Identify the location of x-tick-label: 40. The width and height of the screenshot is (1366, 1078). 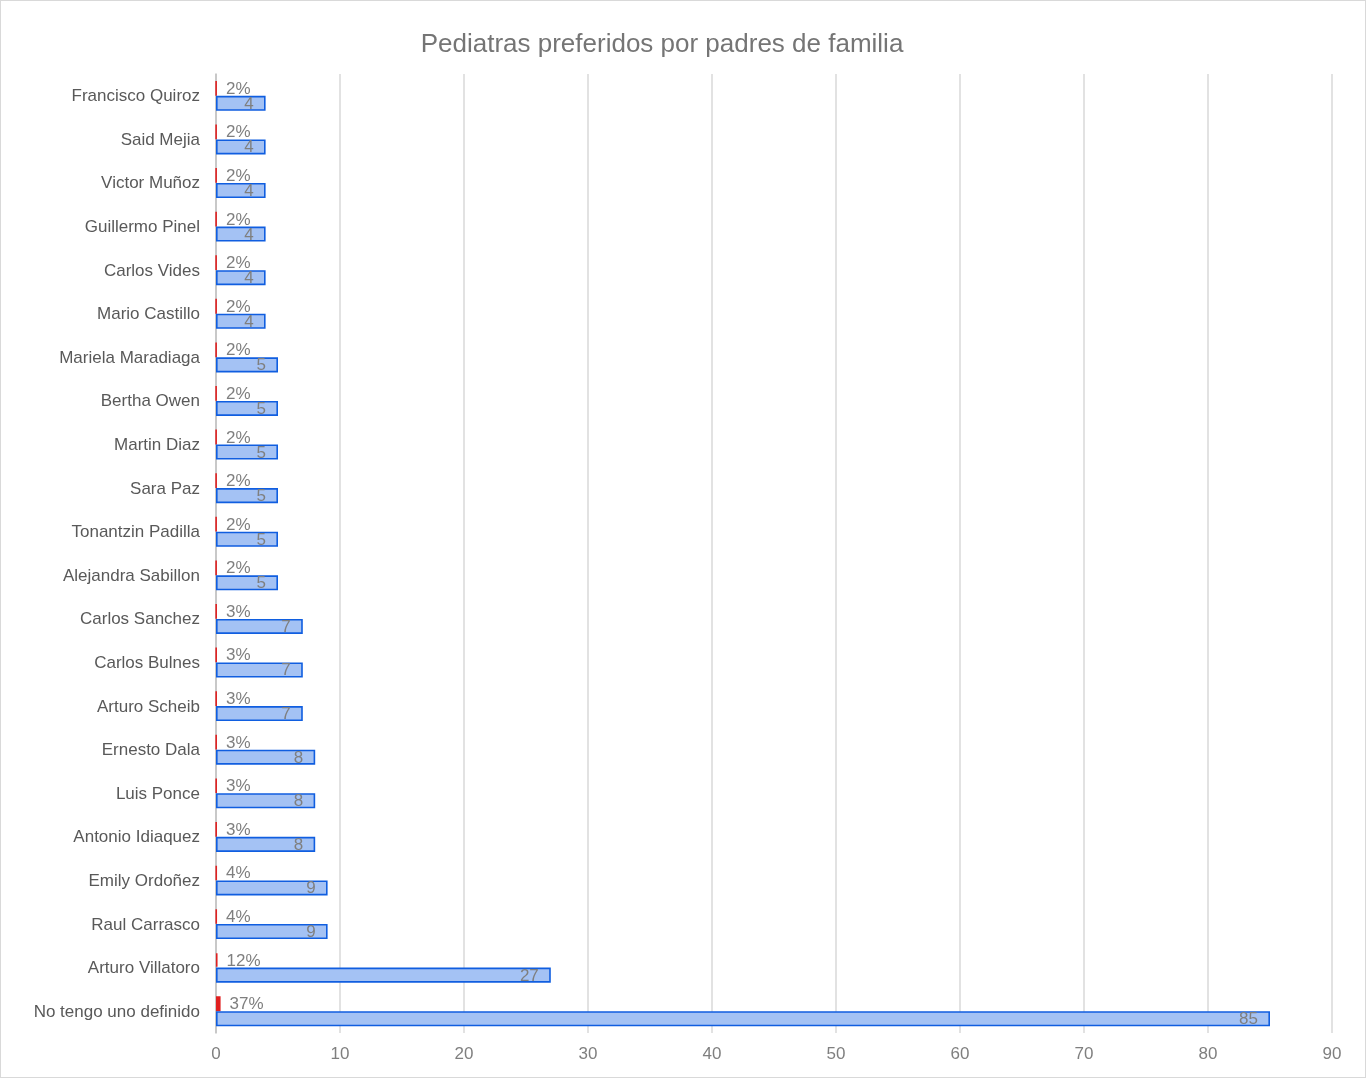
(712, 1053).